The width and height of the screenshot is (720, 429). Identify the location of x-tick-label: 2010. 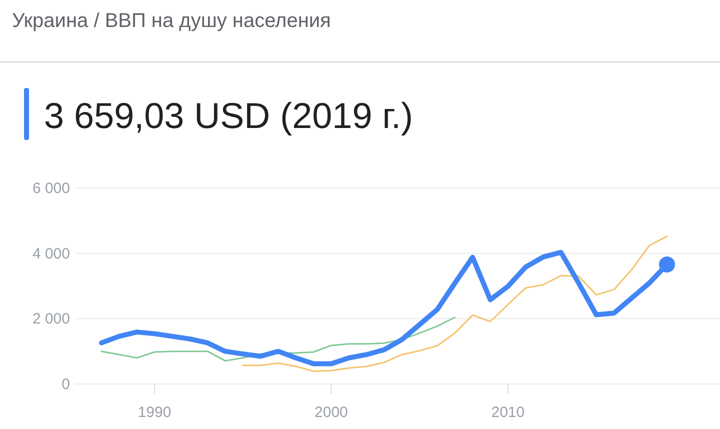
(508, 412).